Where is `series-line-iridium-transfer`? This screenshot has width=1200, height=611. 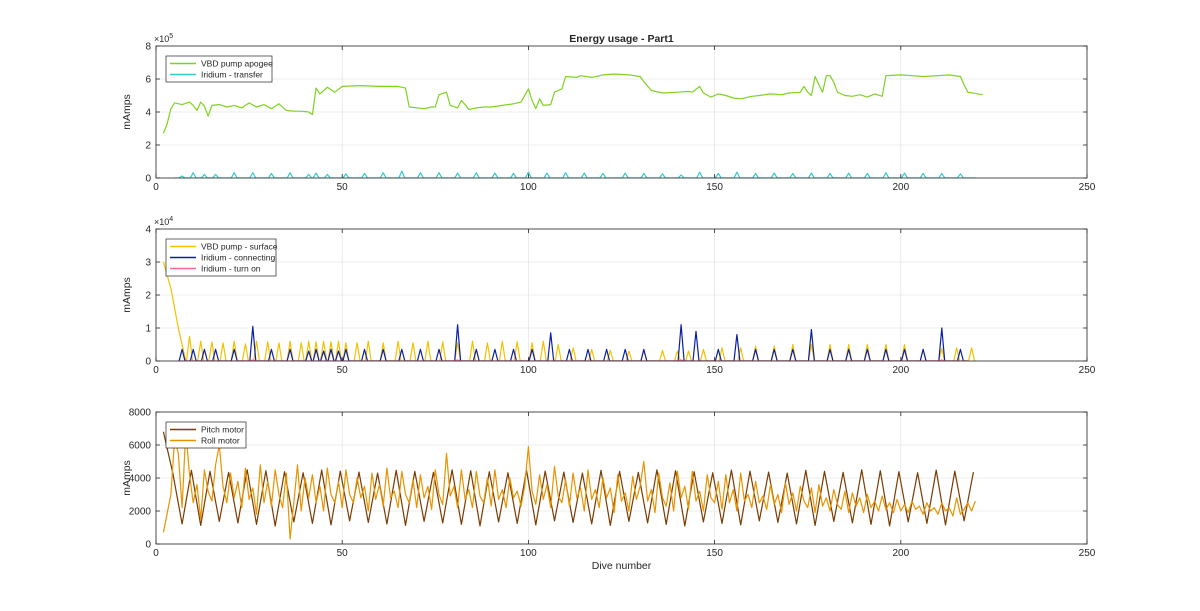 series-line-iridium-transfer is located at coordinates (575, 174).